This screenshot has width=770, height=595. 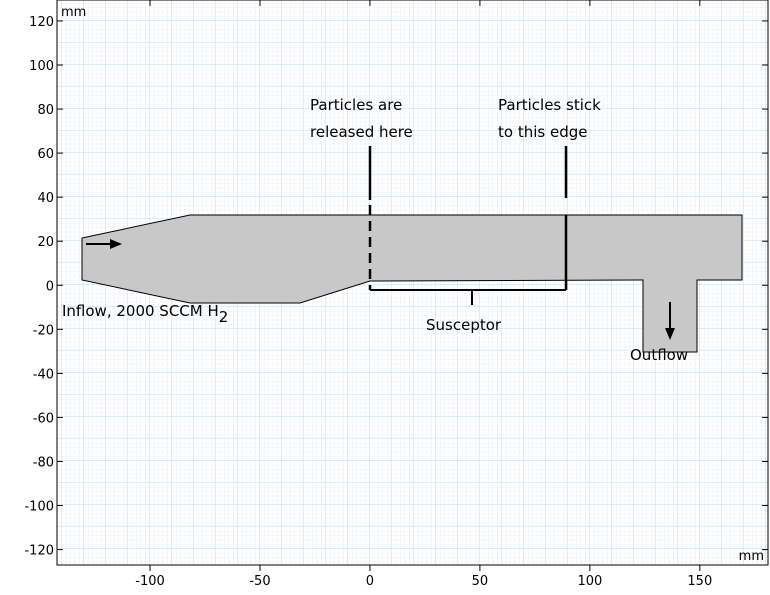 I want to click on y-tick-label: -100, so click(x=39, y=507).